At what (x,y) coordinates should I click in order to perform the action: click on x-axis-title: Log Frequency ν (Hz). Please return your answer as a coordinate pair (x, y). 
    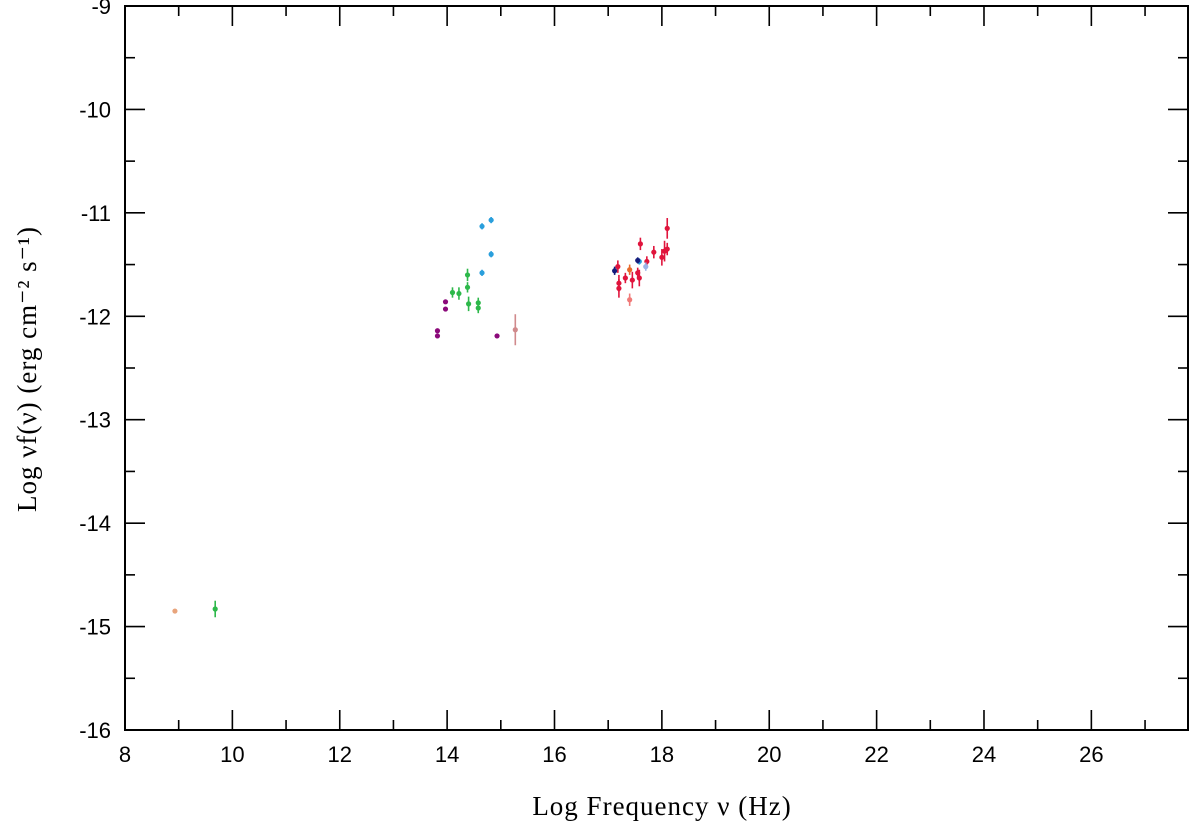
    Looking at the image, I should click on (661, 806).